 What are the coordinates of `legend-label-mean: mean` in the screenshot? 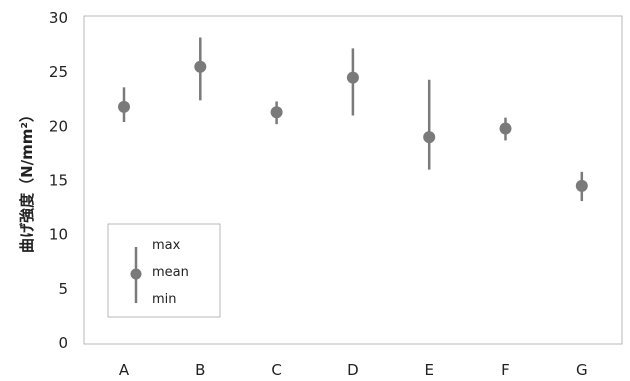 It's located at (170, 272).